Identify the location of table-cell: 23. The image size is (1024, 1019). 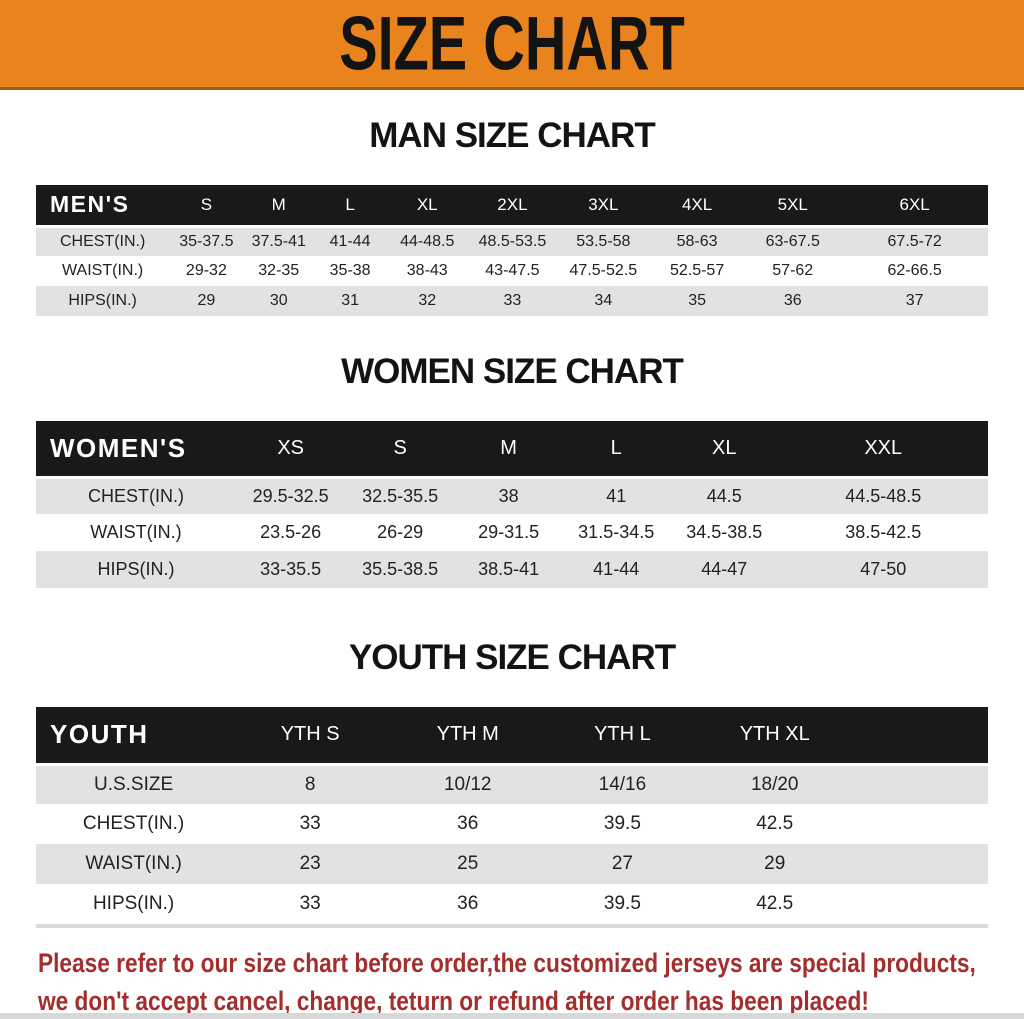
(310, 864).